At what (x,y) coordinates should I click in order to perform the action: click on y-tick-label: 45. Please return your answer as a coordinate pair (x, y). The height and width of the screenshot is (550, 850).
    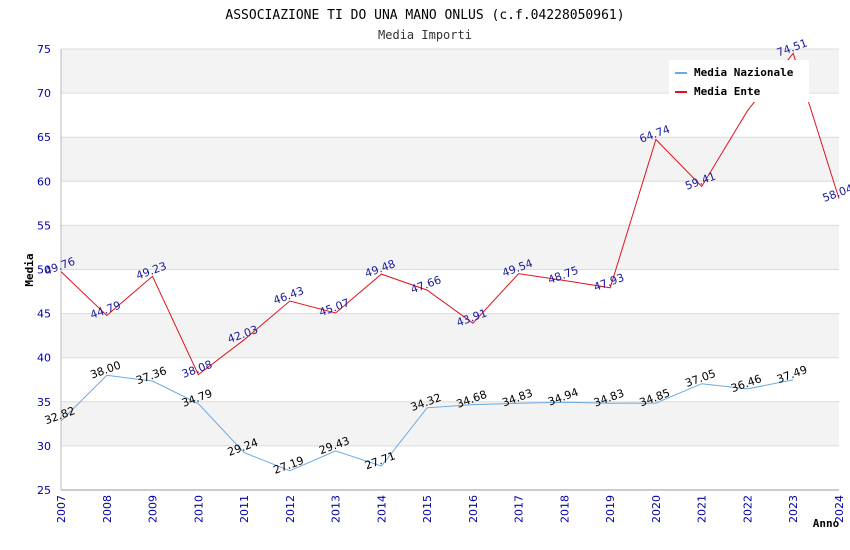
    Looking at the image, I should click on (44, 314).